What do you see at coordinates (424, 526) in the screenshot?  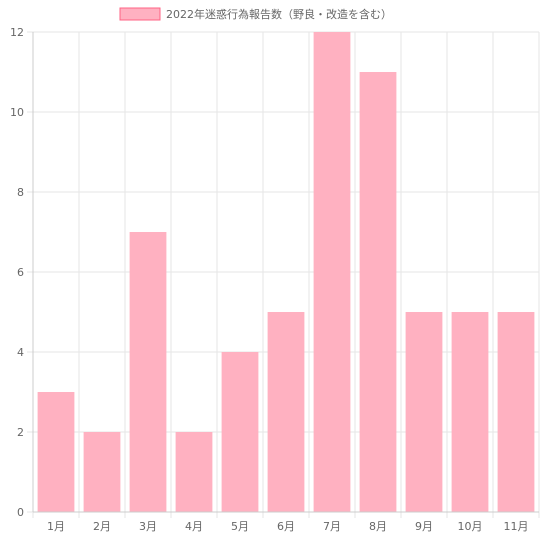 I see `x-tick-label: 9月` at bounding box center [424, 526].